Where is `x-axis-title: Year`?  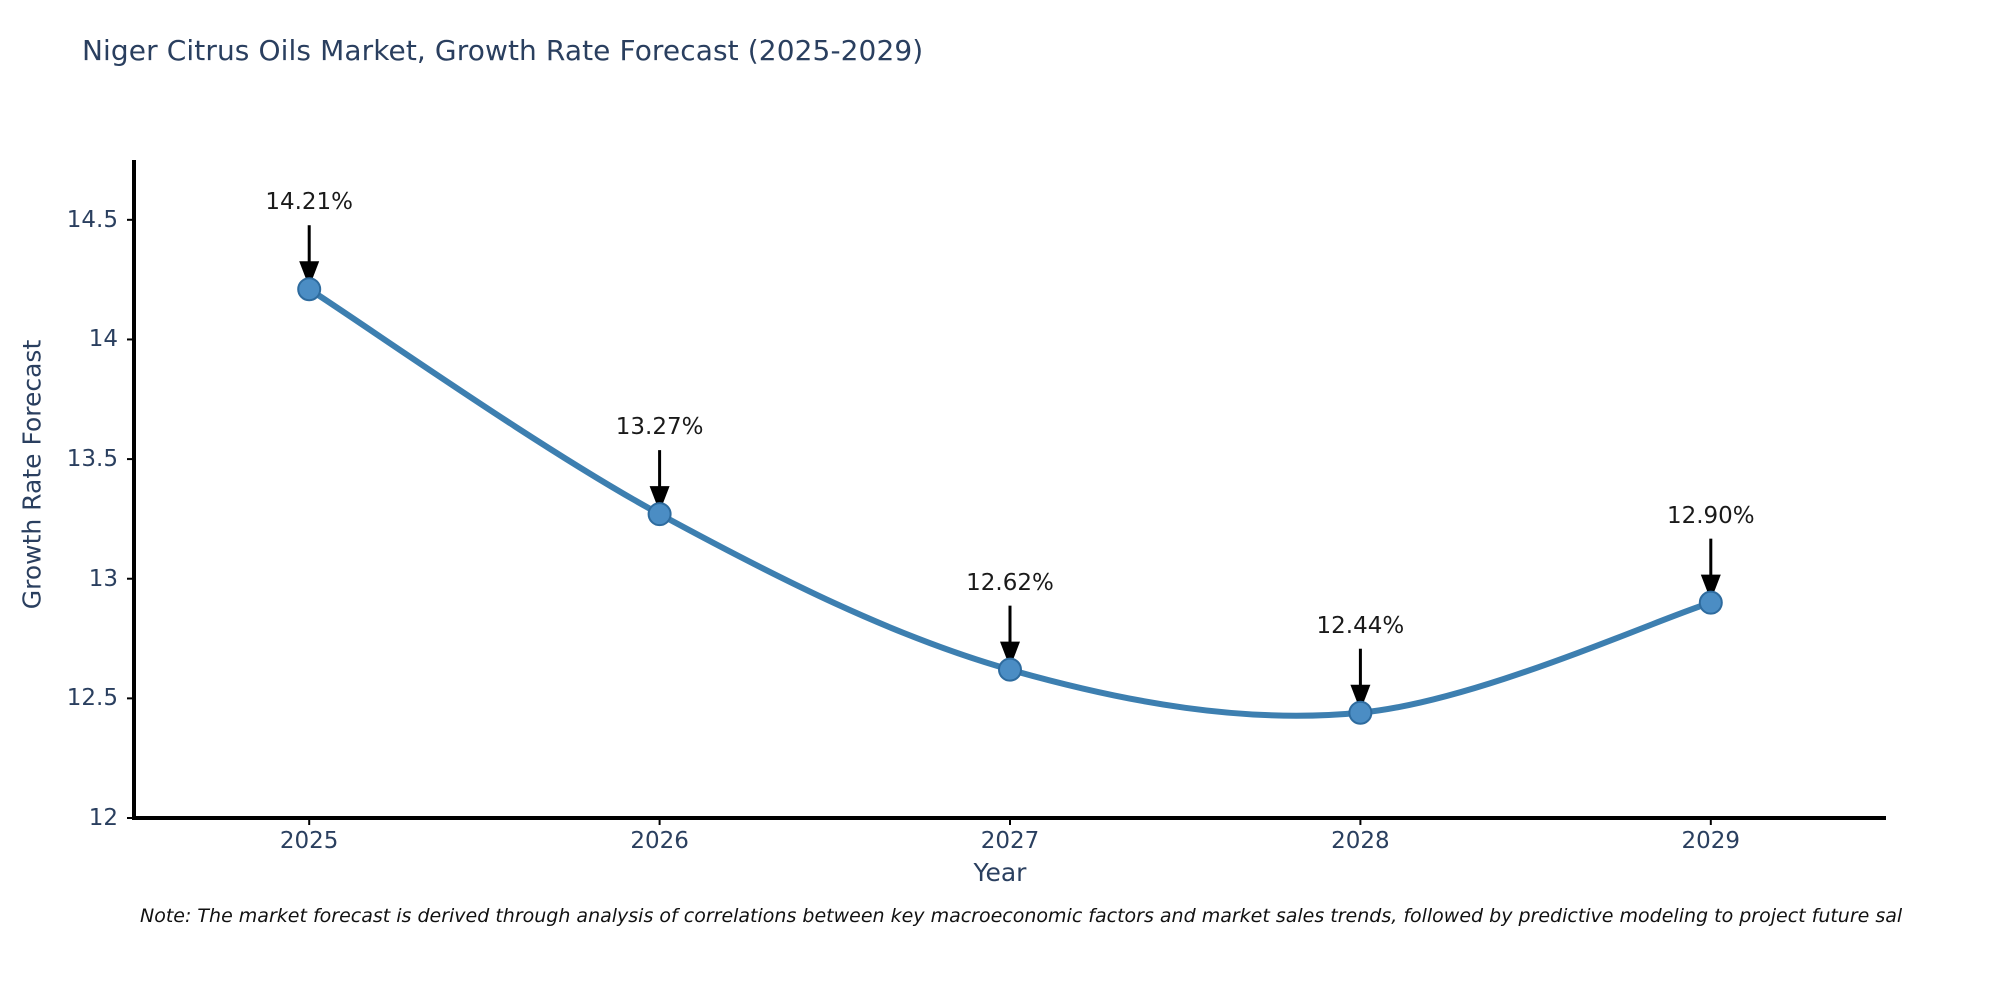
x-axis-title: Year is located at coordinates (1000, 872).